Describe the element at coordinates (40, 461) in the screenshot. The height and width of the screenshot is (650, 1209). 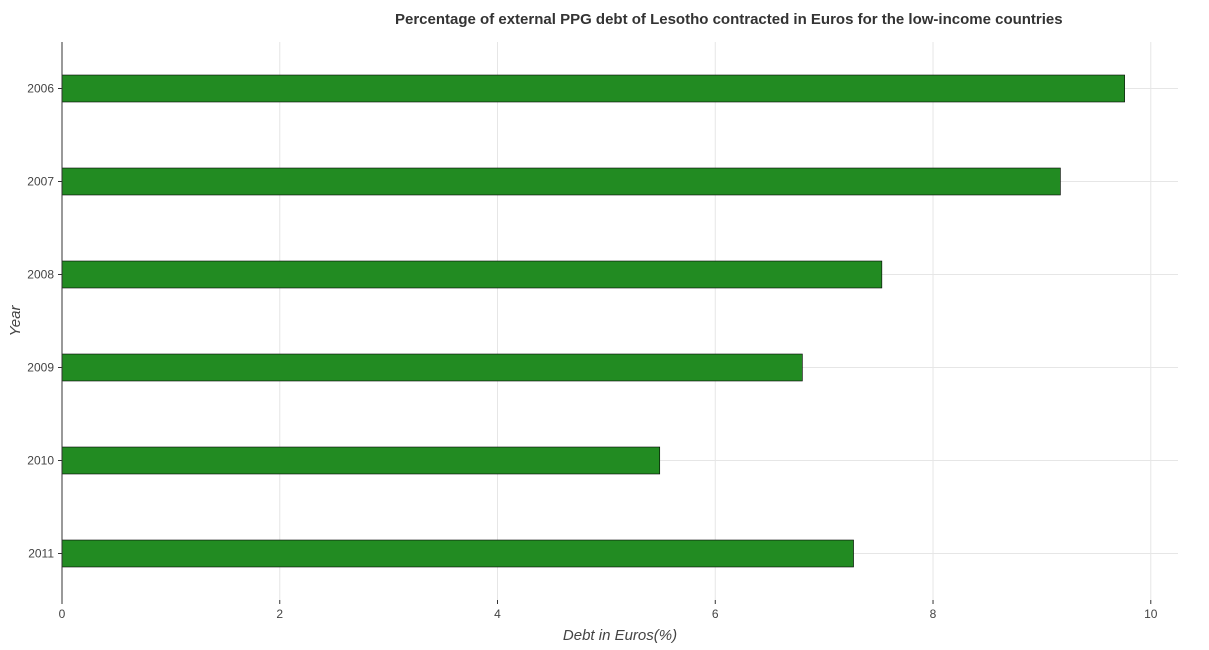
I see `y-tick-label: 2010` at that location.